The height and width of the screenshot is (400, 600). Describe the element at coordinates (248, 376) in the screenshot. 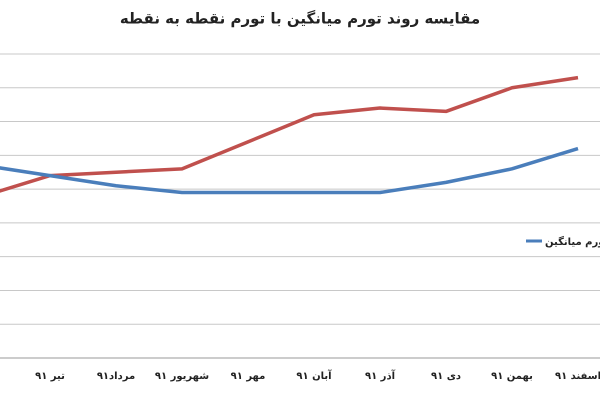

I see `x-tick-label: مهر ۹۱` at that location.